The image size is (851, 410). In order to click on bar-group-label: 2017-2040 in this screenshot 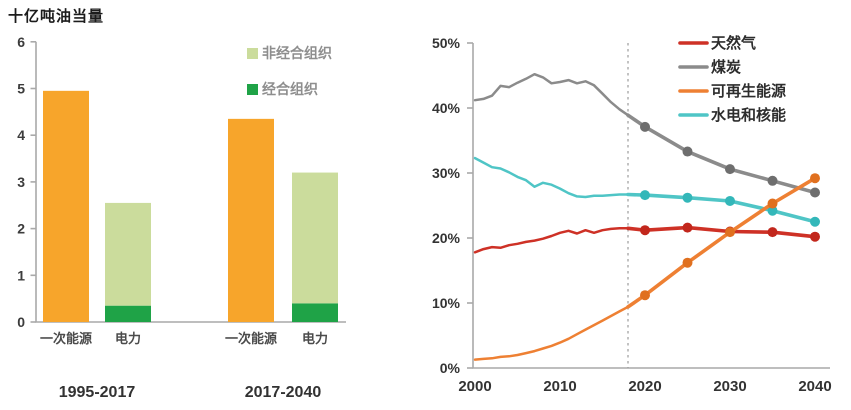, I will do `click(283, 392)`.